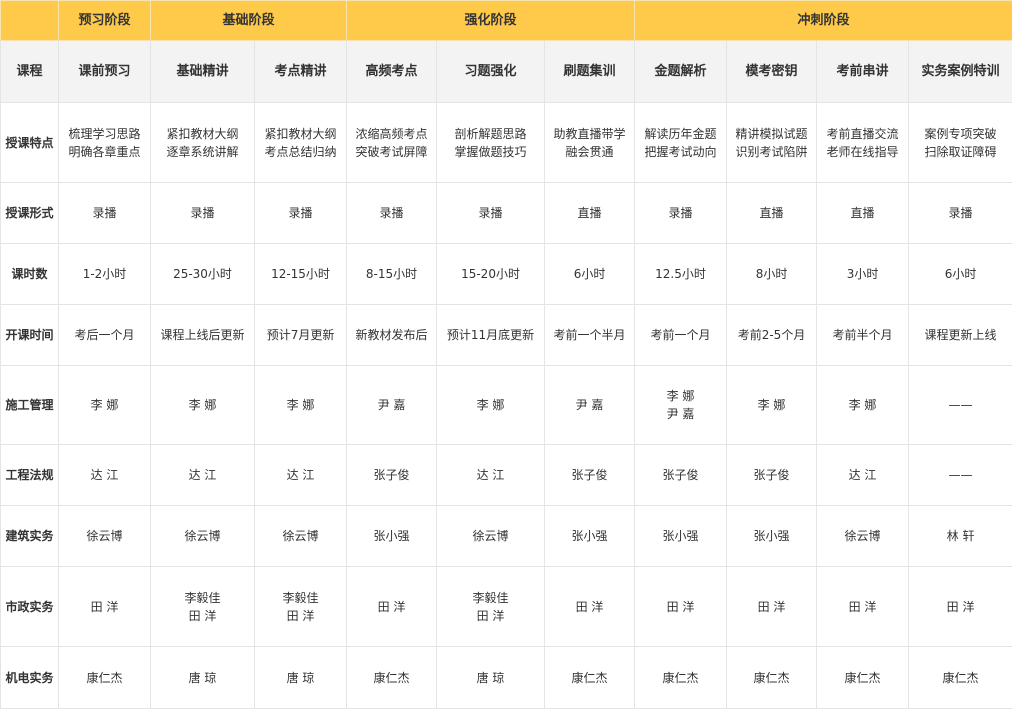 The image size is (1012, 714). Describe the element at coordinates (681, 71) in the screenshot. I see `course-name-header: 金题解析` at that location.